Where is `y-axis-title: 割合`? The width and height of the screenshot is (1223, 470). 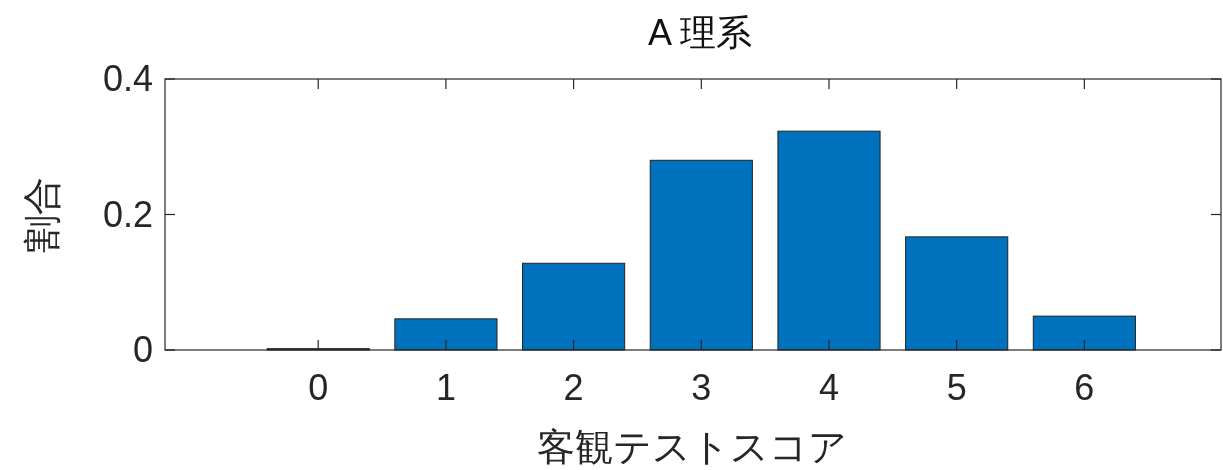
y-axis-title: 割合 is located at coordinates (42, 214).